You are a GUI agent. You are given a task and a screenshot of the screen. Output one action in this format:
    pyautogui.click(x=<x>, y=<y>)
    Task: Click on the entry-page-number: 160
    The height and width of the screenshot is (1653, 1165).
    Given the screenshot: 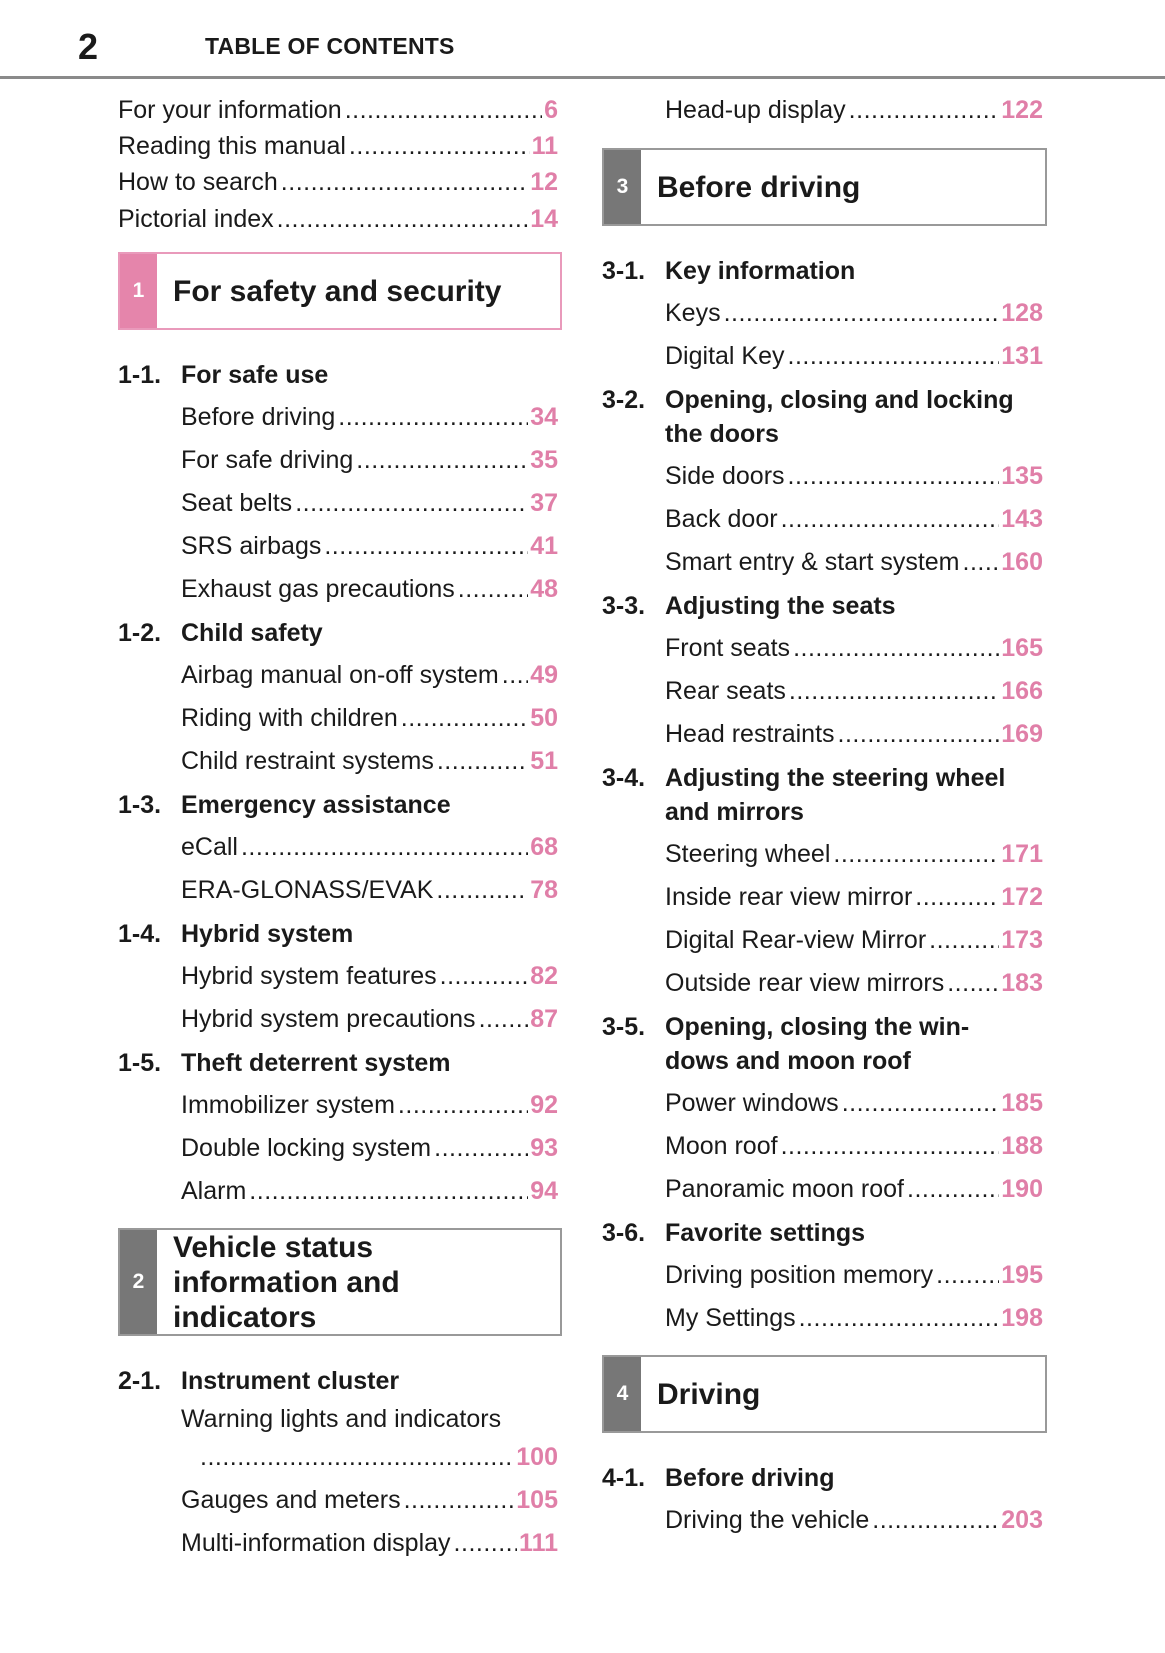 What is the action you would take?
    pyautogui.click(x=1022, y=562)
    